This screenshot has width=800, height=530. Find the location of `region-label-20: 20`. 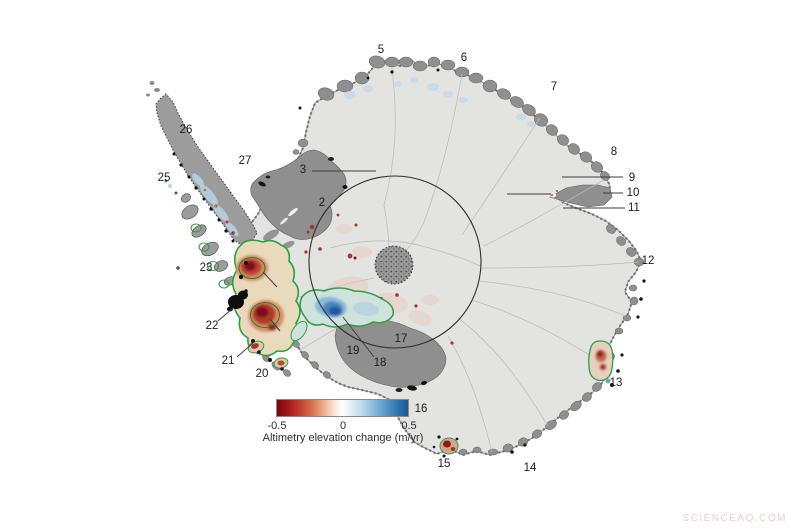

region-label-20: 20 is located at coordinates (262, 374).